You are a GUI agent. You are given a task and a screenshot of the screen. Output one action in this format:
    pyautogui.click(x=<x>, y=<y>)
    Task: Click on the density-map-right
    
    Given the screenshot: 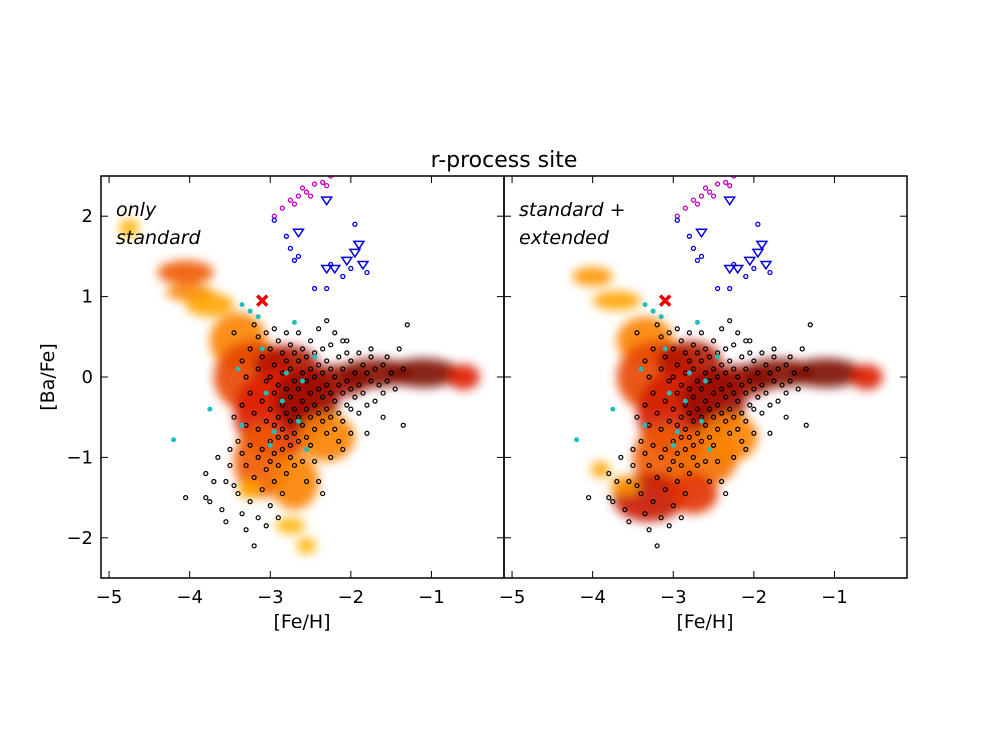 What is the action you would take?
    pyautogui.click(x=727, y=394)
    